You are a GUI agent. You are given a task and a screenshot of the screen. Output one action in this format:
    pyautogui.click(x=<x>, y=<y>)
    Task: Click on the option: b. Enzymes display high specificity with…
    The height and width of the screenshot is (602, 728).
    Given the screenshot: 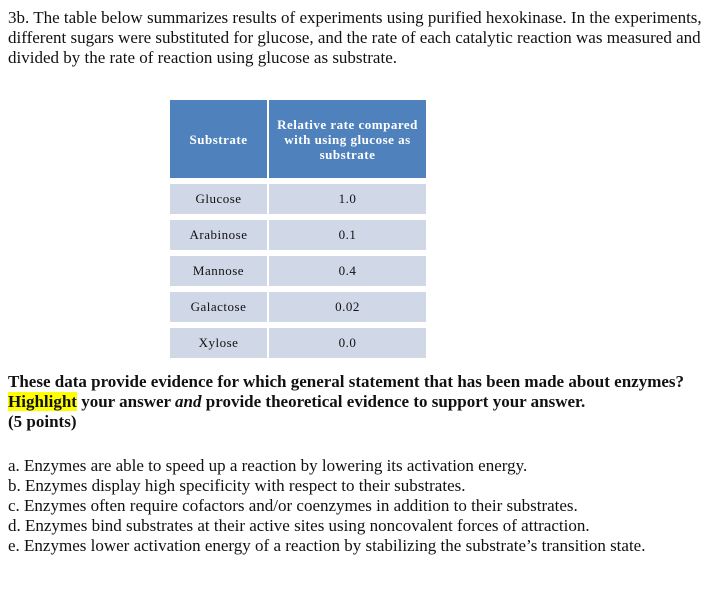 What is the action you would take?
    pyautogui.click(x=237, y=485)
    